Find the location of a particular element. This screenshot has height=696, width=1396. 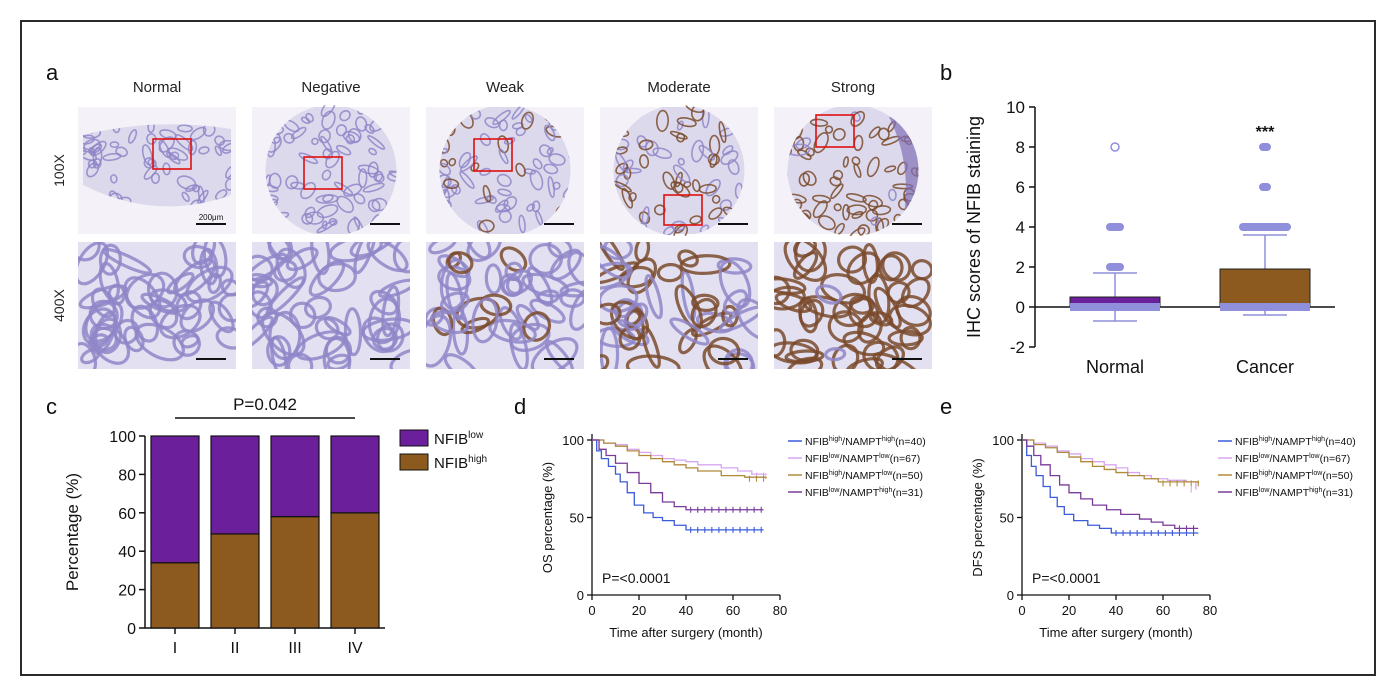

panel-a-letter: a is located at coordinates (52, 72).